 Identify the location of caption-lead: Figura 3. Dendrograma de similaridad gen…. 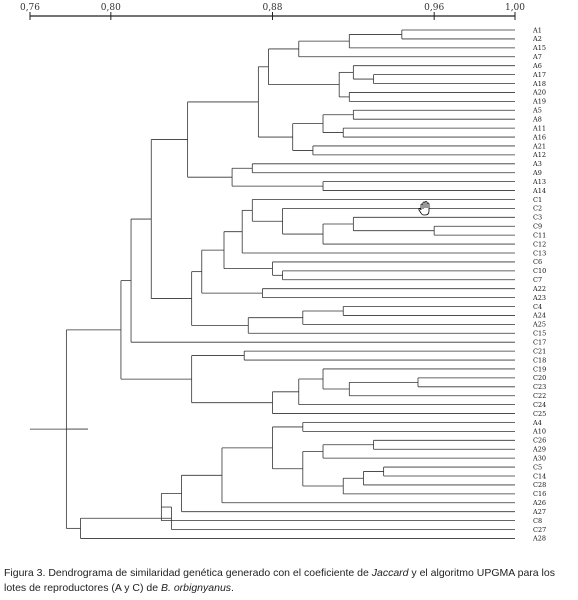
(188, 573).